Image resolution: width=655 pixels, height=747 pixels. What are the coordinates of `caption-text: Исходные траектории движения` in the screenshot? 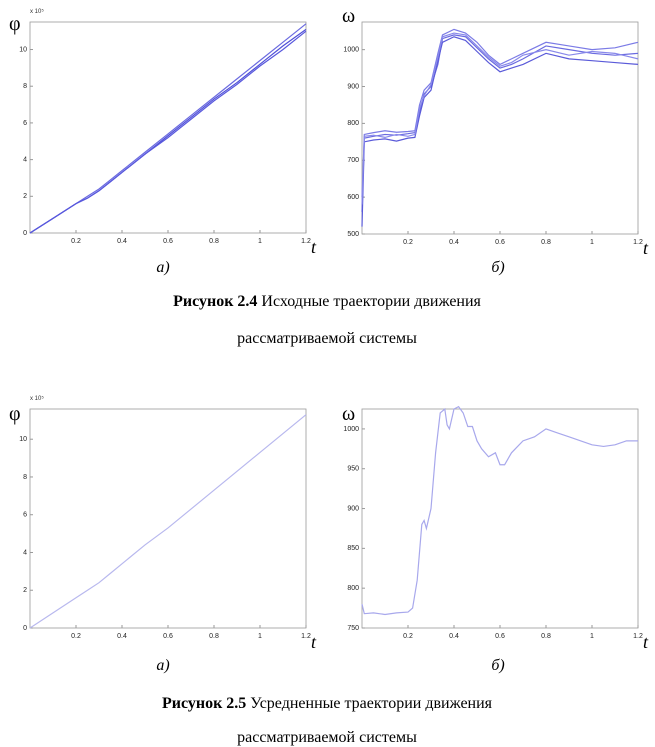 It's located at (371, 301).